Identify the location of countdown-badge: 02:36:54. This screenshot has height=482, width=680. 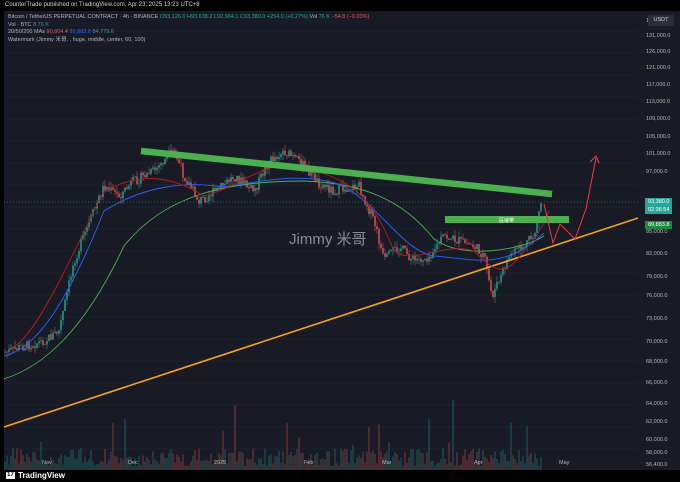
(659, 210).